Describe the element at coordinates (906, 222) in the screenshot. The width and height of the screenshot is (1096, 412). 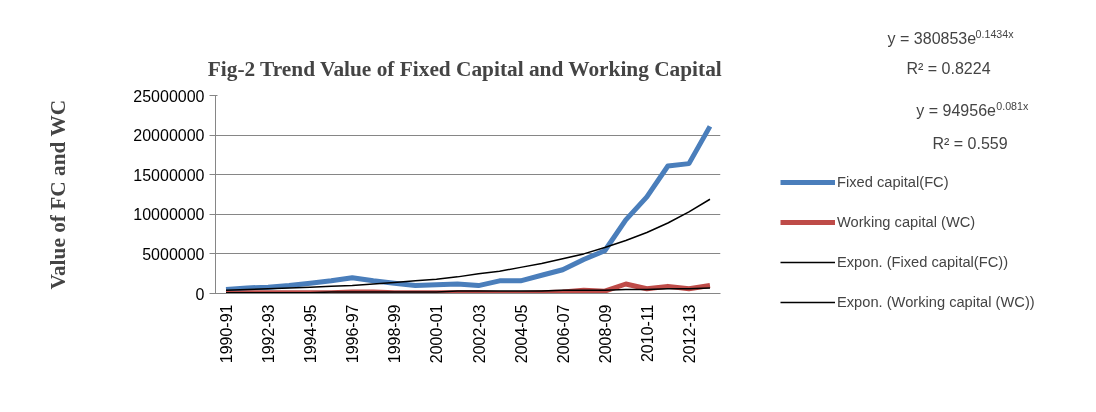
I see `legend-label: Working capital (WC)` at that location.